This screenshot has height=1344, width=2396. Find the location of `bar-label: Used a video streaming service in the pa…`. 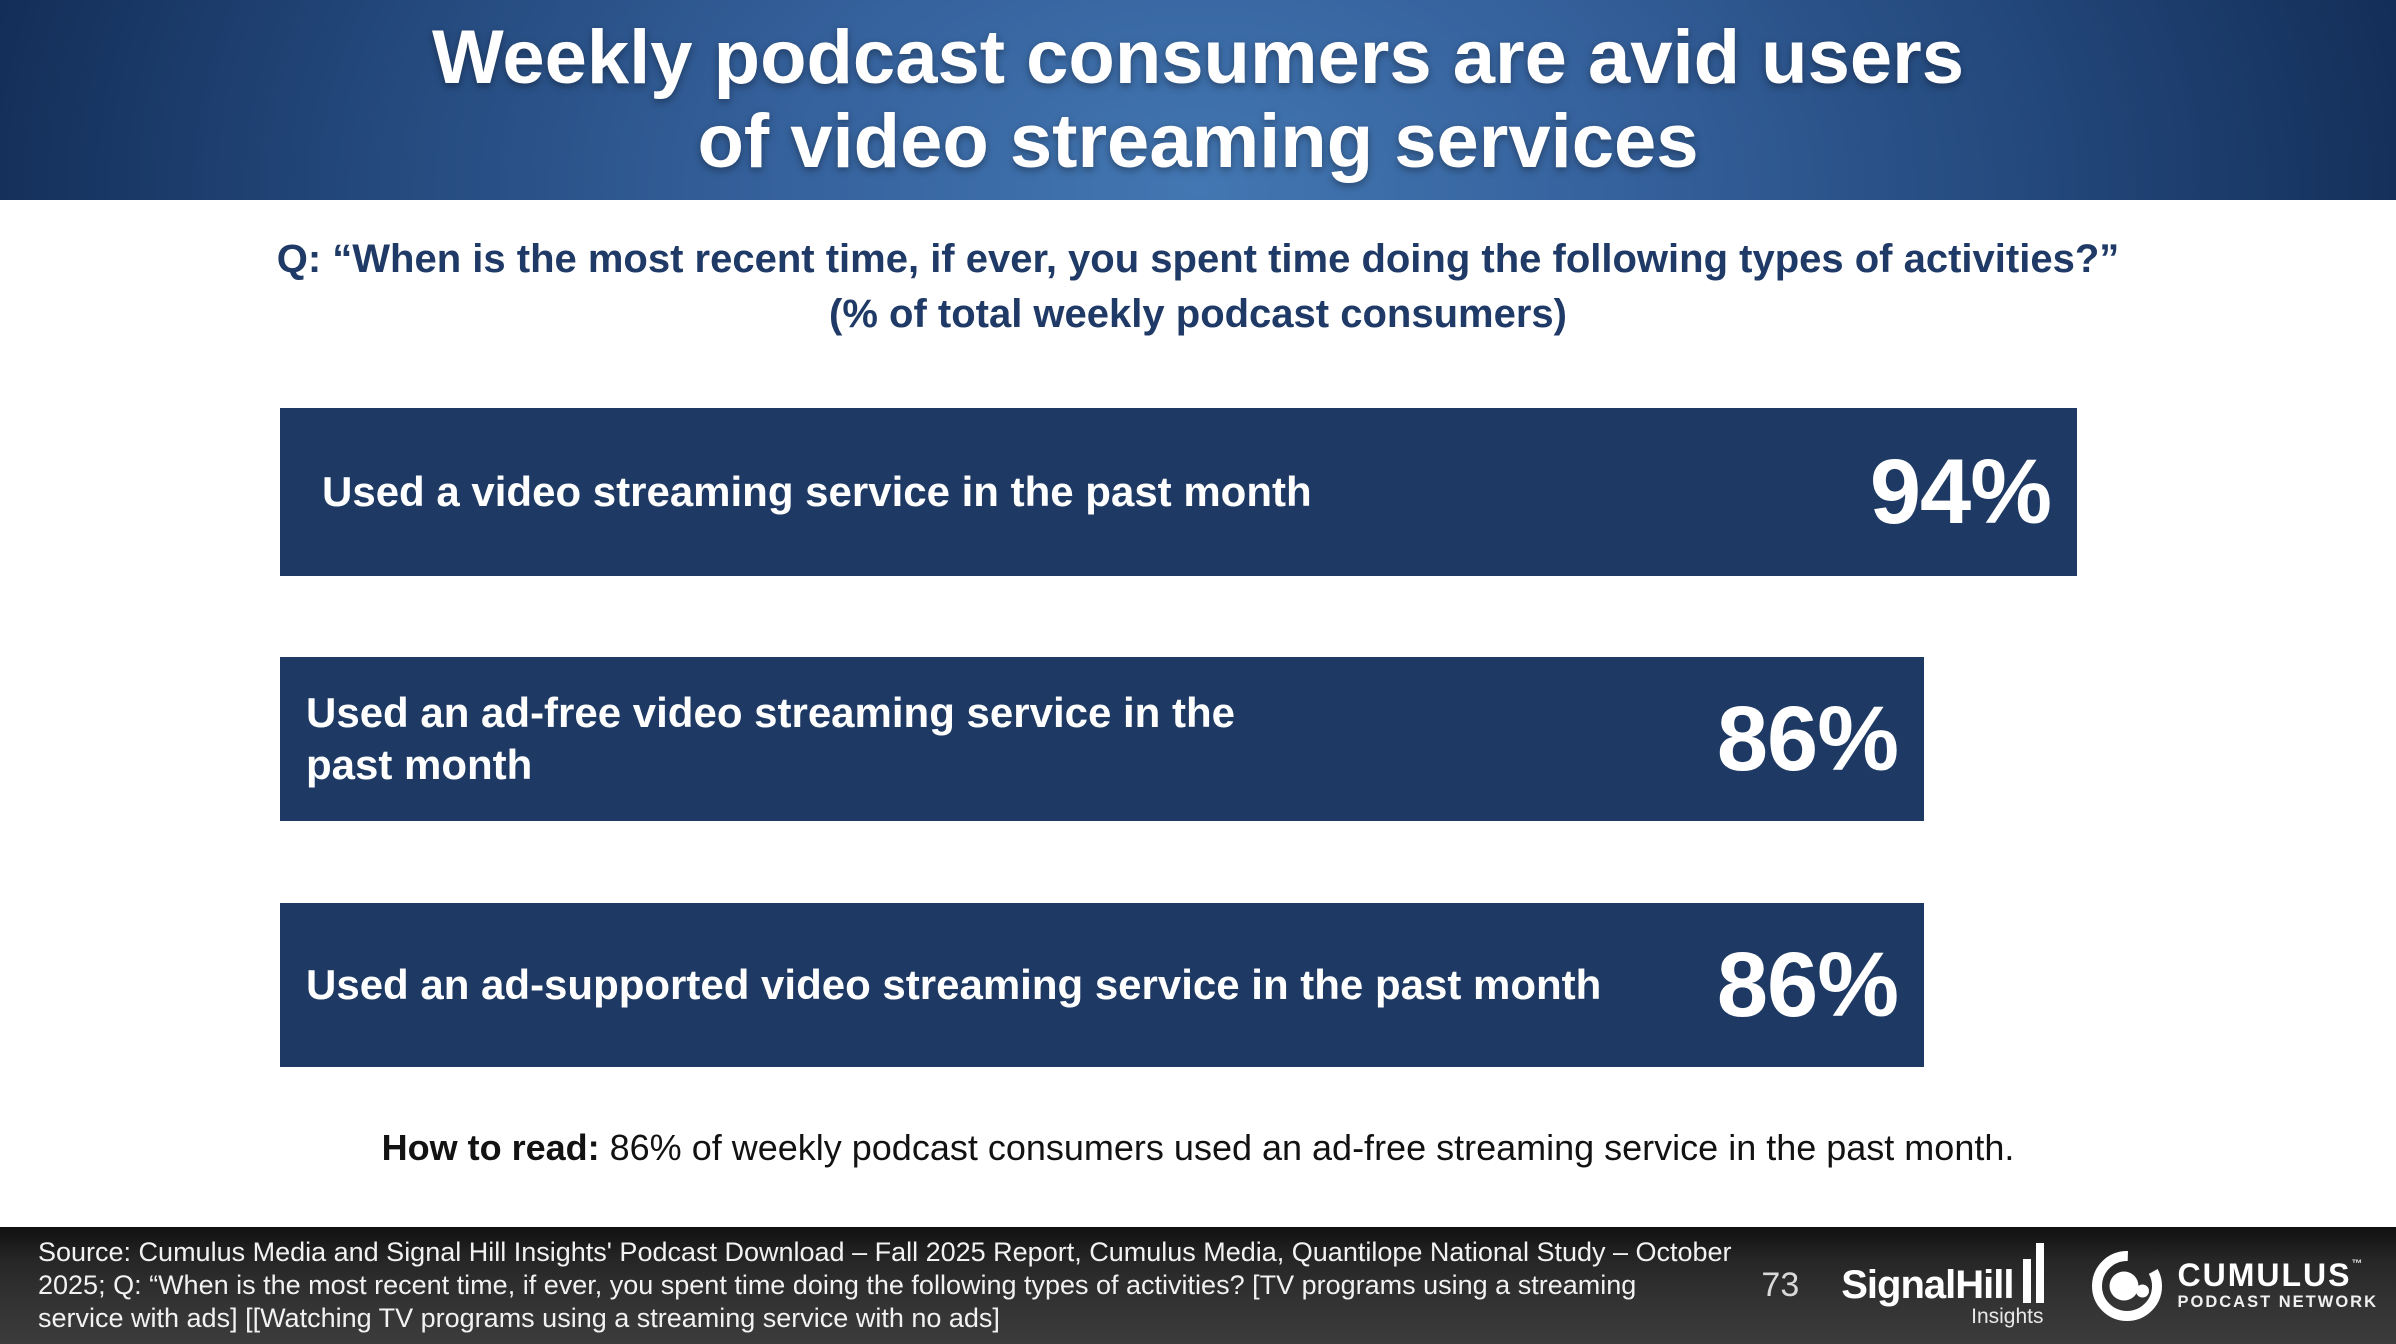

bar-label: Used a video streaming service in the pa… is located at coordinates (817, 491).